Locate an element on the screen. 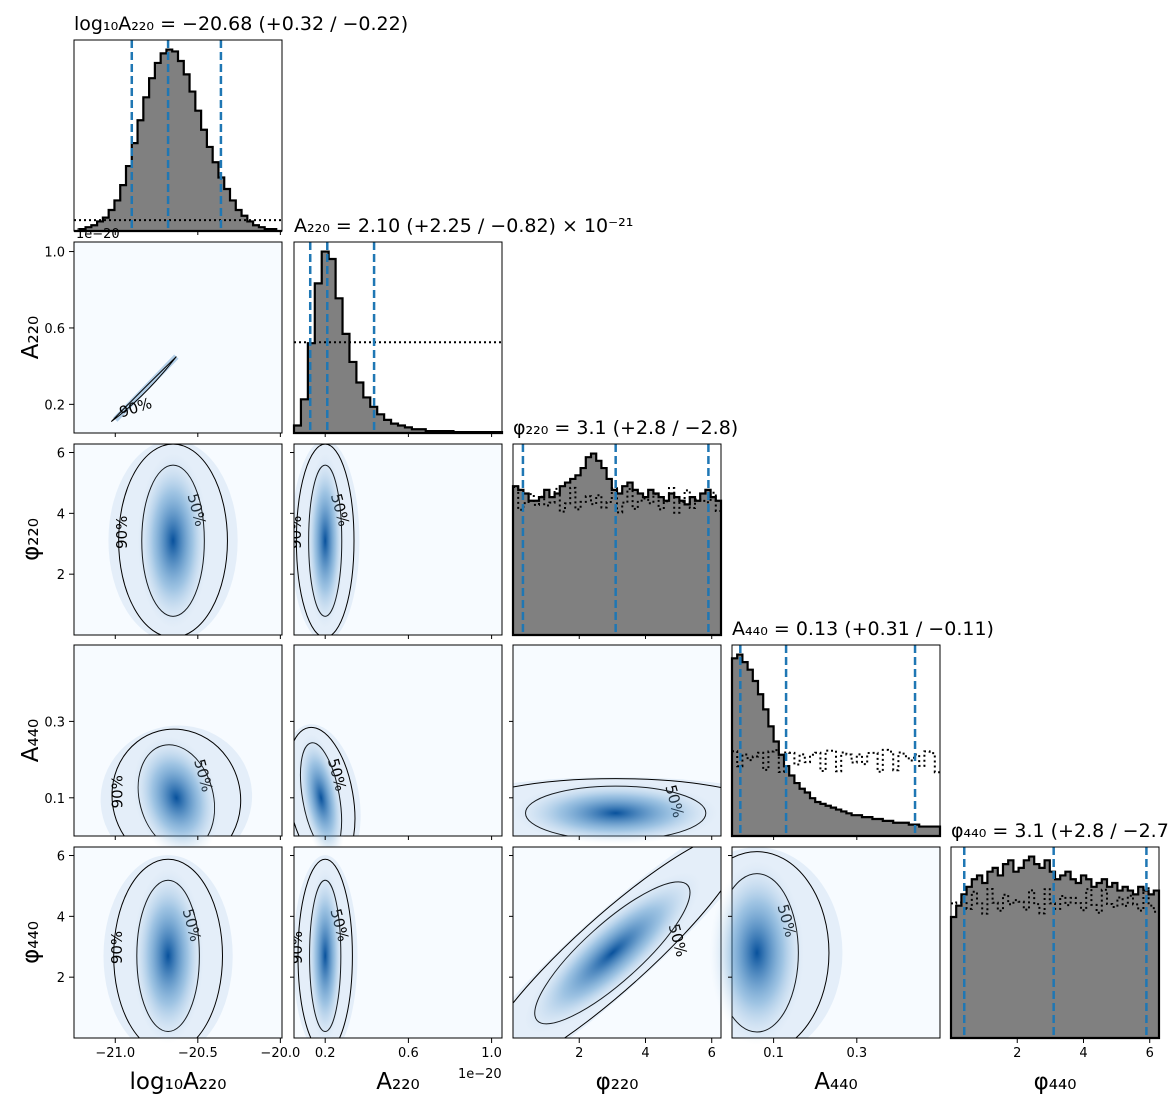 This screenshot has width=1168, height=1107. y-offset-label-A220: 1e−20 is located at coordinates (98, 234).